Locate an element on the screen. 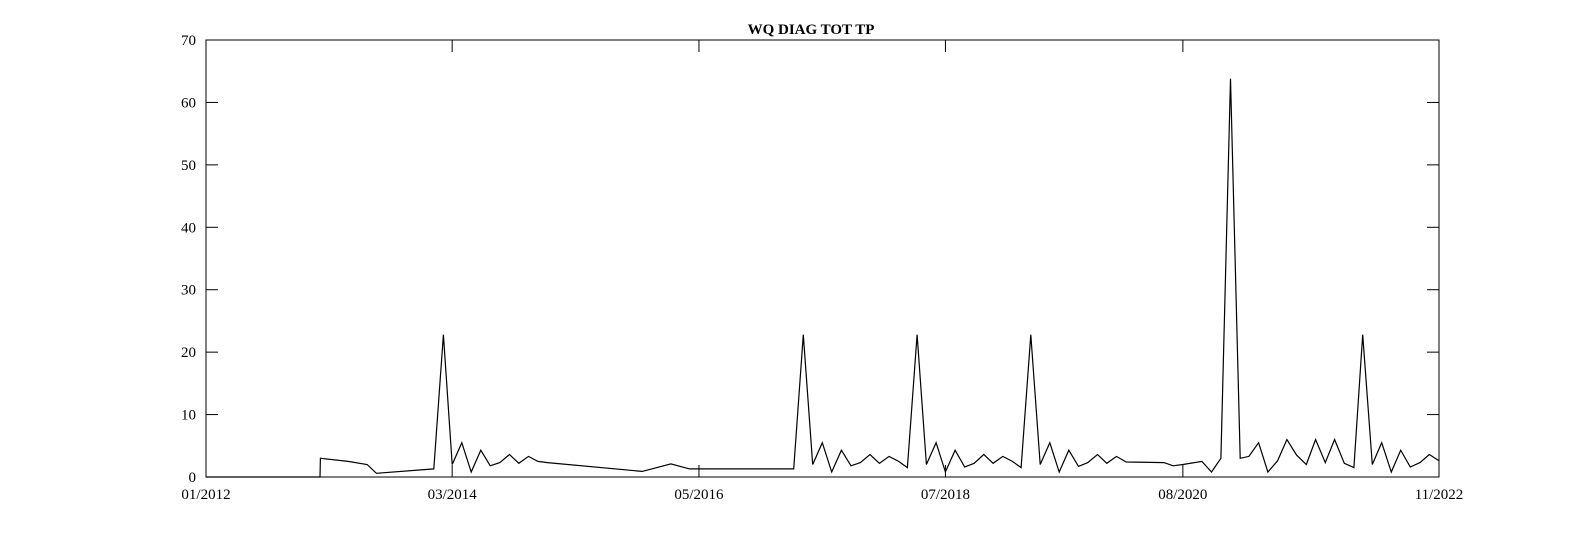  y-tick-label: 40 is located at coordinates (188, 228).